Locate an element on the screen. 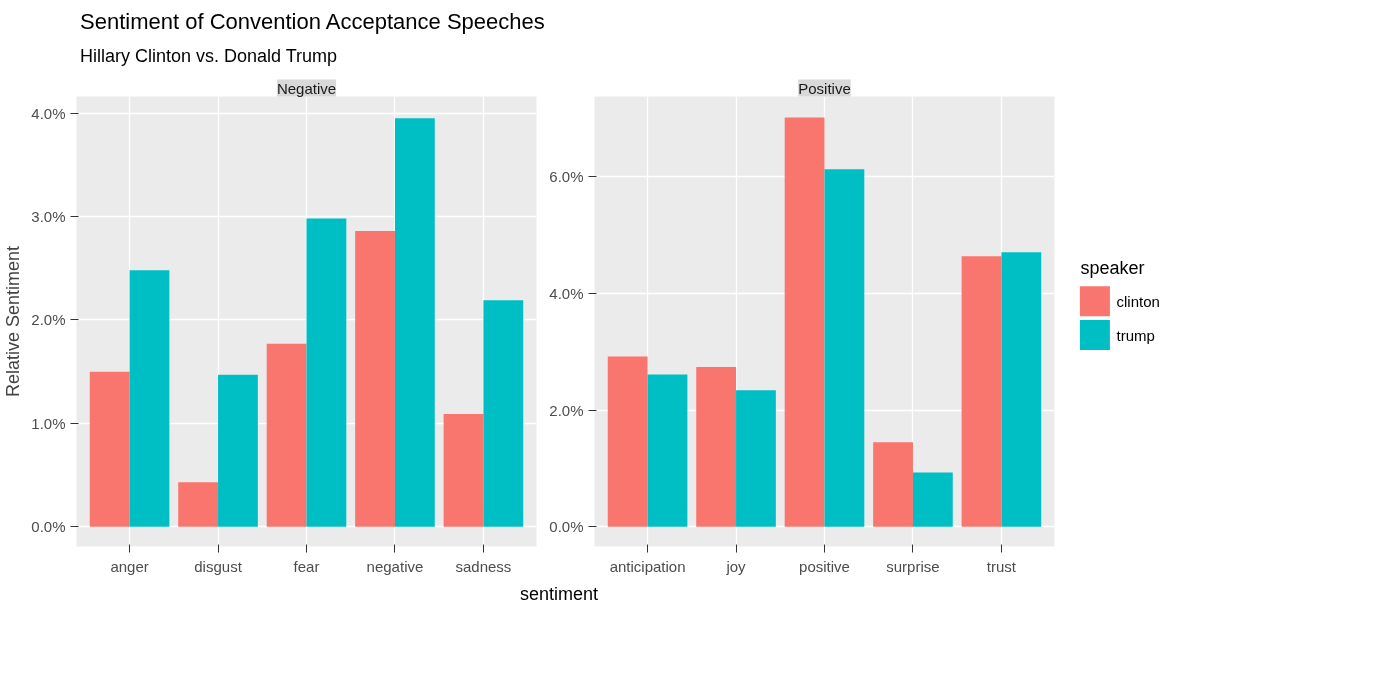 The height and width of the screenshot is (681, 1374). x-tick-label: joy is located at coordinates (736, 566).